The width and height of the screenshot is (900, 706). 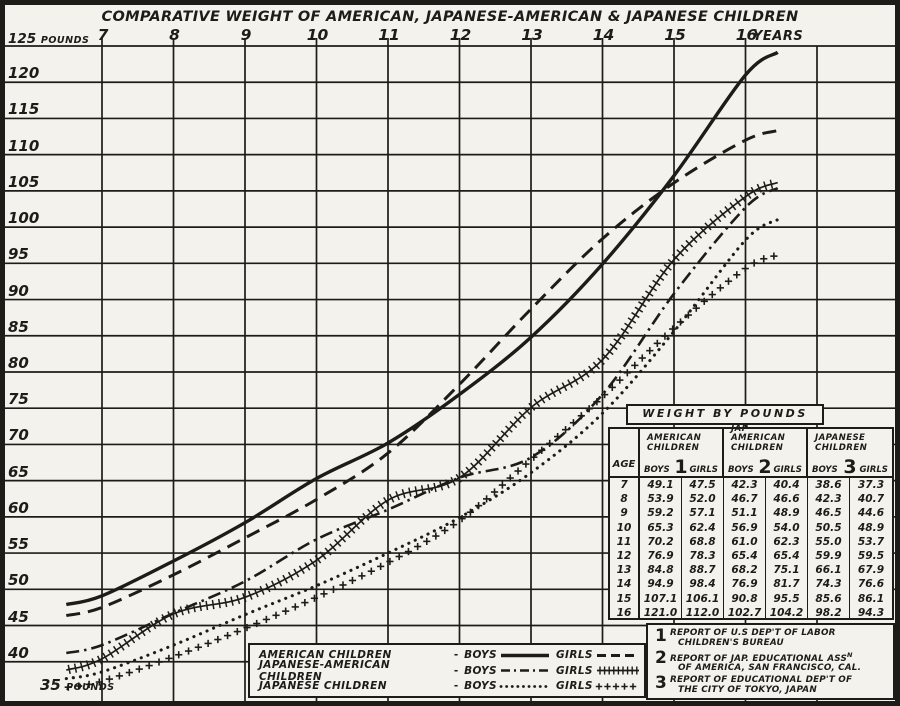 I want to click on table-value-cell: 88.7, so click(x=703, y=570).